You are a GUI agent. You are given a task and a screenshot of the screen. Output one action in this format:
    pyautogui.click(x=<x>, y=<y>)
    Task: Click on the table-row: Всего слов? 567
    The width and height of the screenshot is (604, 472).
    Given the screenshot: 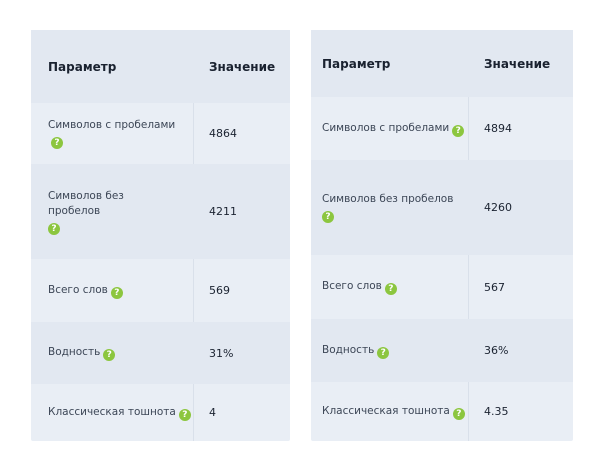 What is the action you would take?
    pyautogui.click(x=442, y=287)
    